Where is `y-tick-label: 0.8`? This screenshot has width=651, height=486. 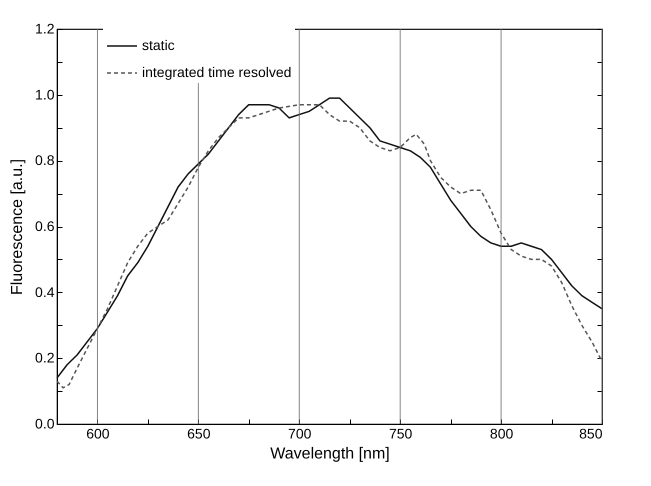 y-tick-label: 0.8 is located at coordinates (45, 160).